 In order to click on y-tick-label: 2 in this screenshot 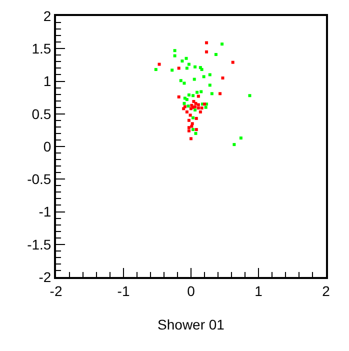, I will do `click(47, 16)`.